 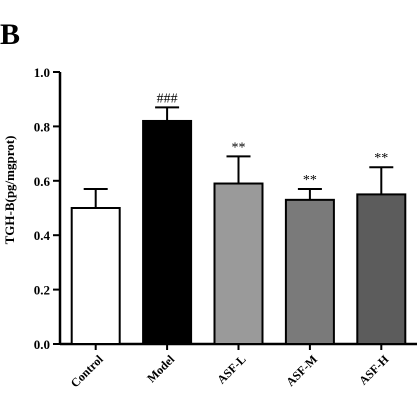 I want to click on significance-label: ###, so click(x=167, y=98).